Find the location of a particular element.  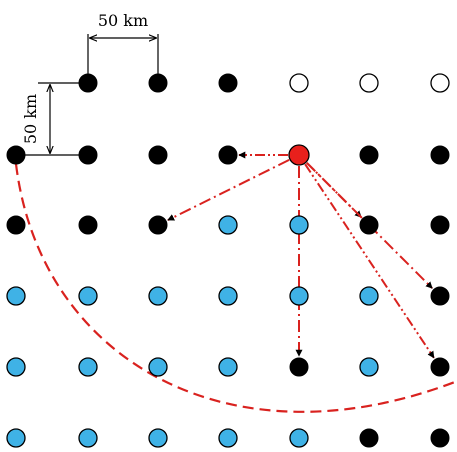

horizontal-scale: 50 km is located at coordinates (123, 44).